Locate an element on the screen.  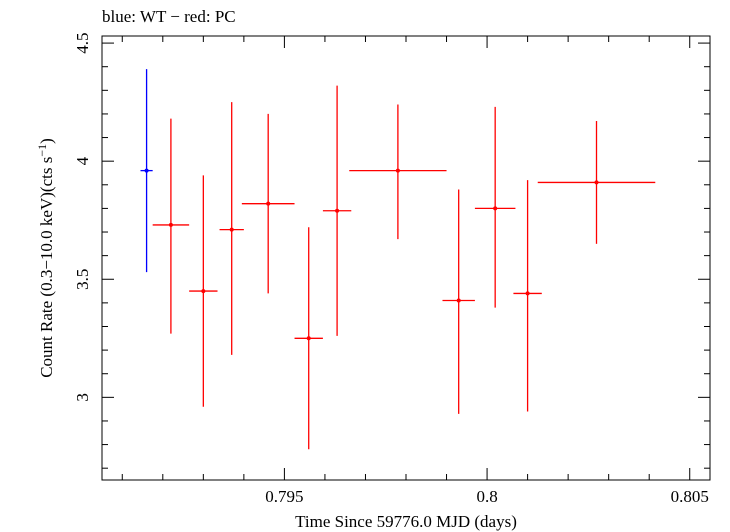
chart-title: blue: WT − red: PC is located at coordinates (169, 16).